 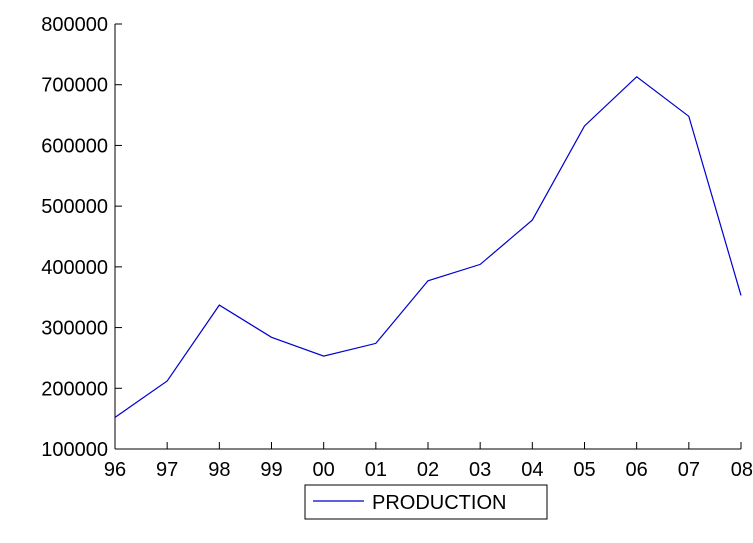 What do you see at coordinates (74, 450) in the screenshot?
I see `y-tick-label: 100000` at bounding box center [74, 450].